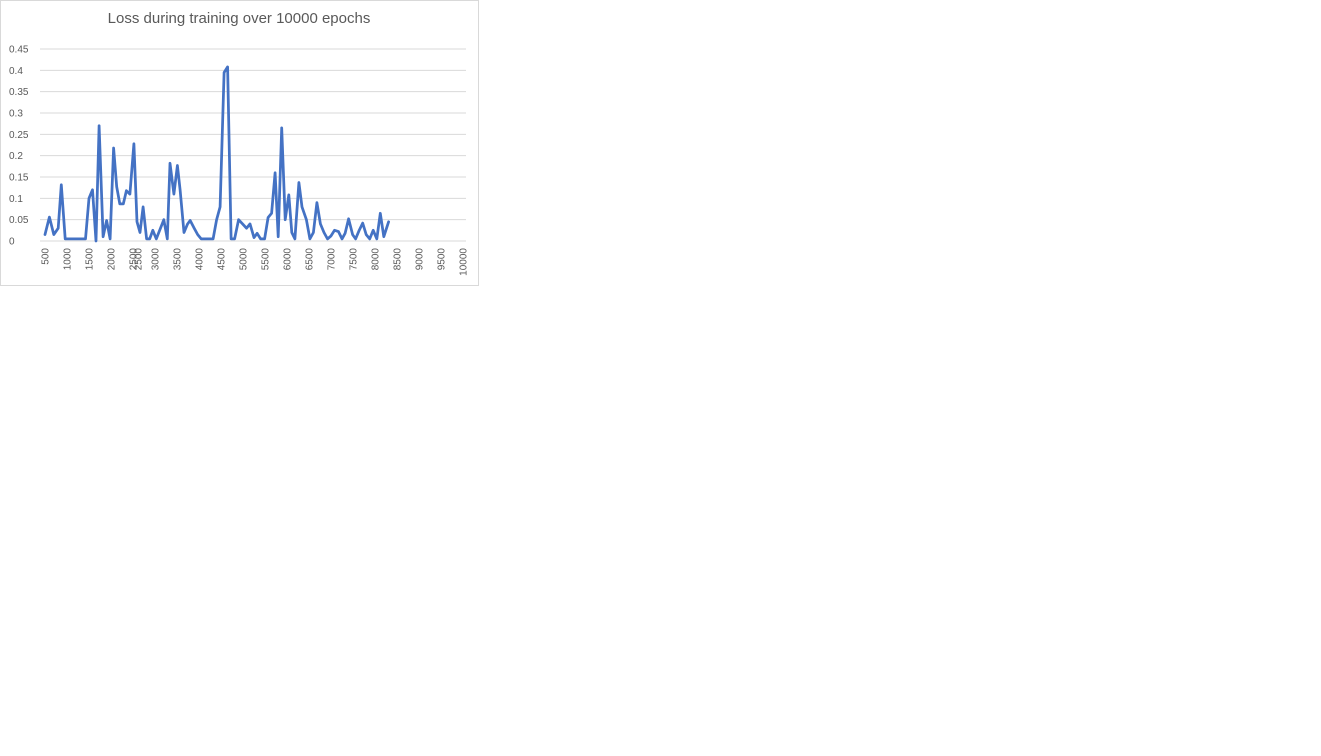 Image resolution: width=1321 pixels, height=756 pixels. Describe the element at coordinates (332, 259) in the screenshot. I see `x-tick-label: 7000` at that location.